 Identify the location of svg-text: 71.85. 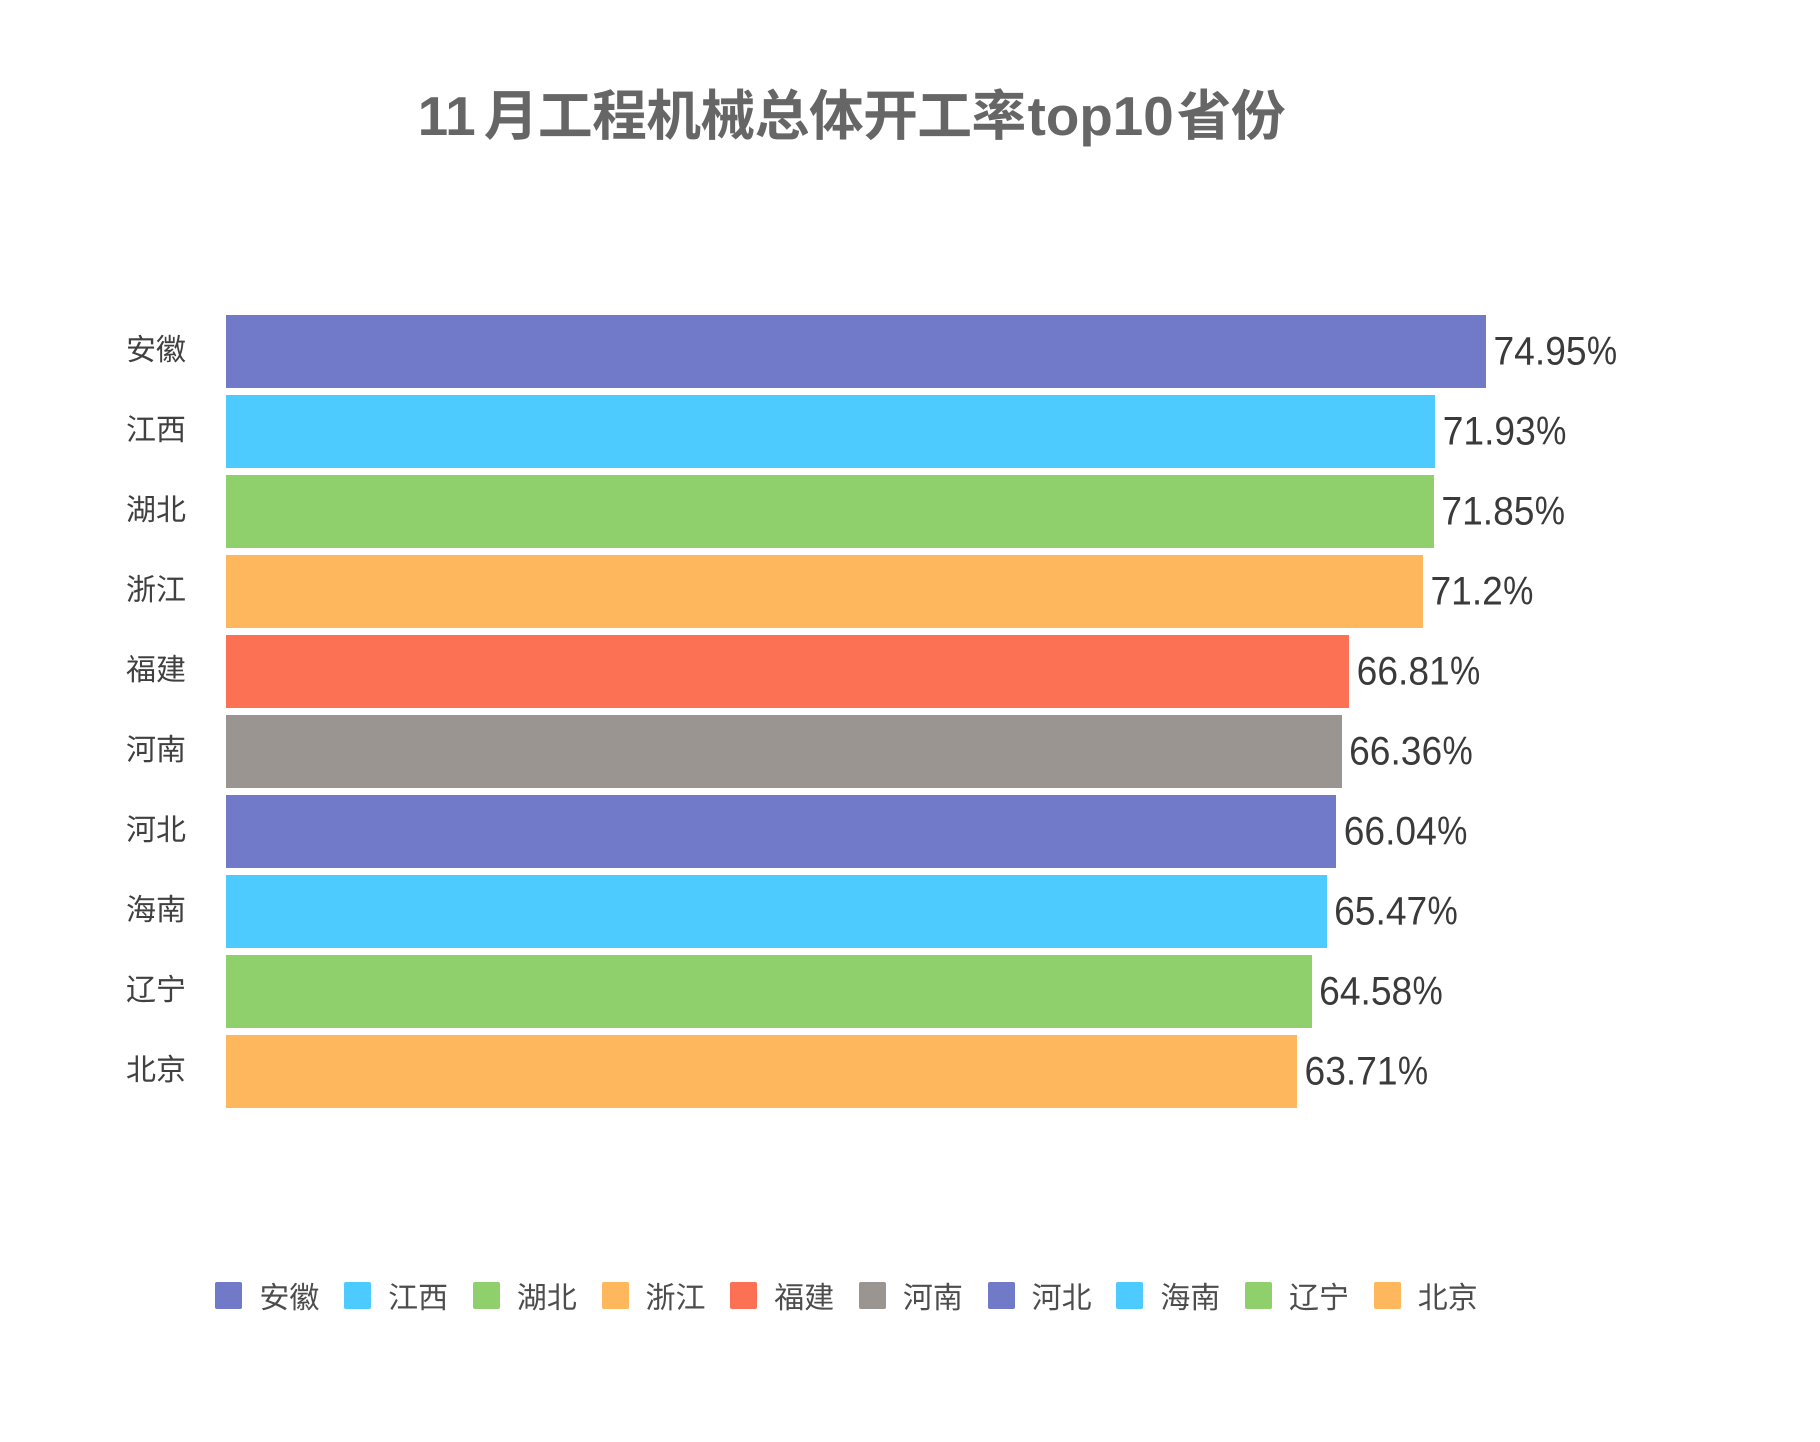
(1487, 511).